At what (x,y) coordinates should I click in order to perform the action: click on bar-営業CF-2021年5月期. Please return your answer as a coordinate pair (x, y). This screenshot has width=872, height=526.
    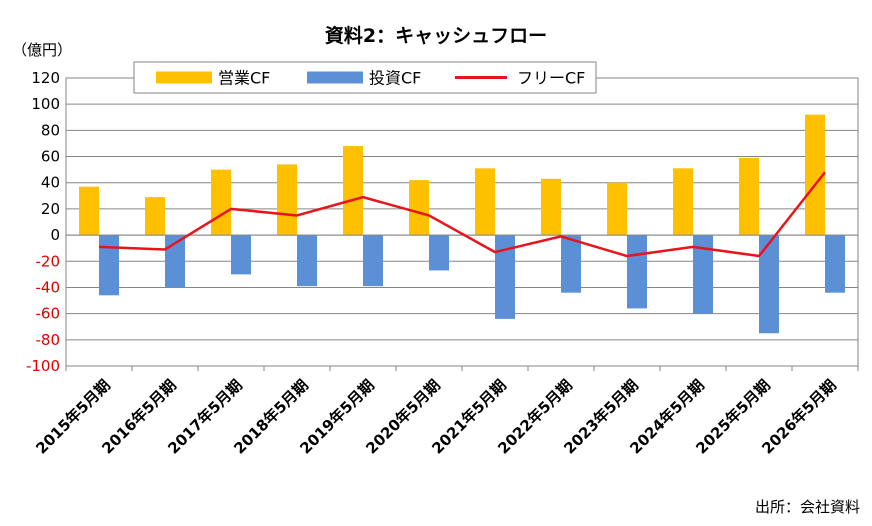
    Looking at the image, I should click on (485, 201).